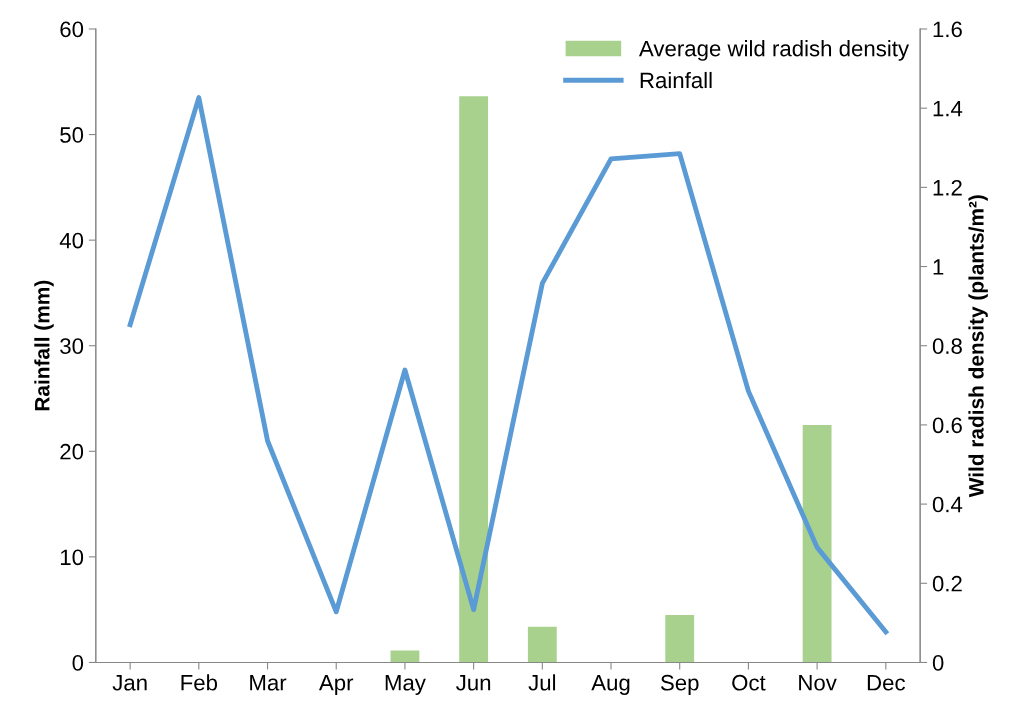 Image resolution: width=1019 pixels, height=707 pixels. Describe the element at coordinates (71, 240) in the screenshot. I see `y-tick-label: 40` at that location.